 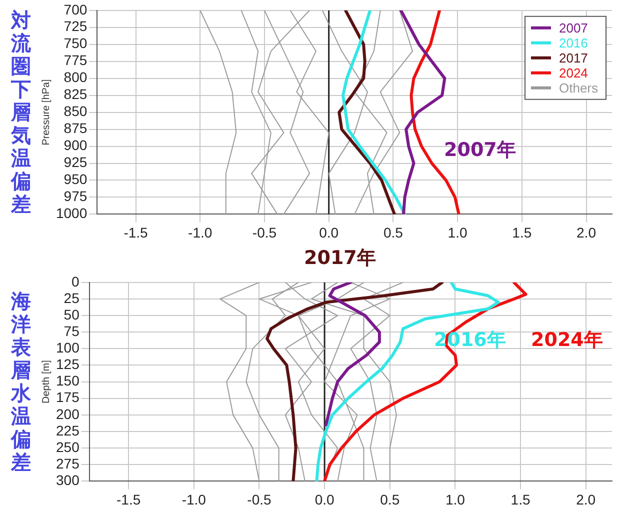 What do you see at coordinates (573, 28) in the screenshot?
I see `legend-label: 2007` at bounding box center [573, 28].